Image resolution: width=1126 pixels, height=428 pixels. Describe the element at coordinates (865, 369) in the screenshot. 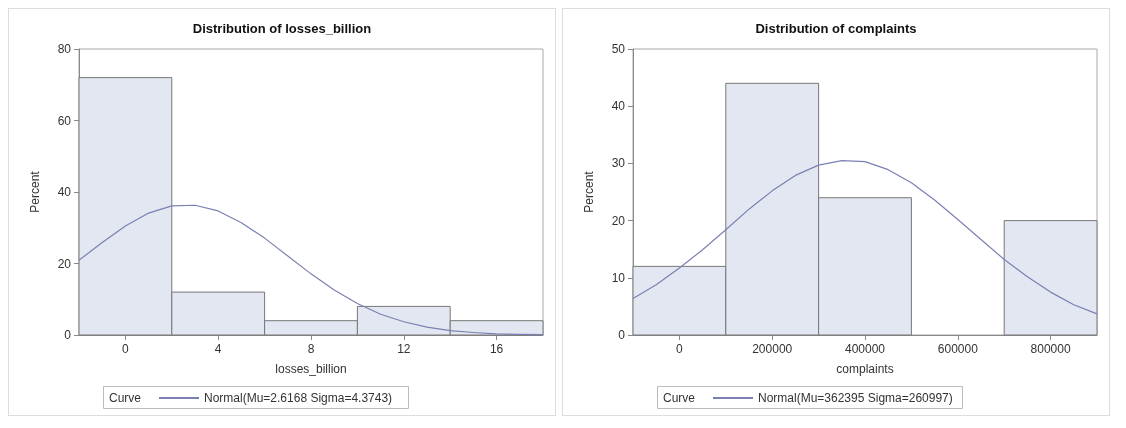

I see `x-axis-title: complaints` at that location.